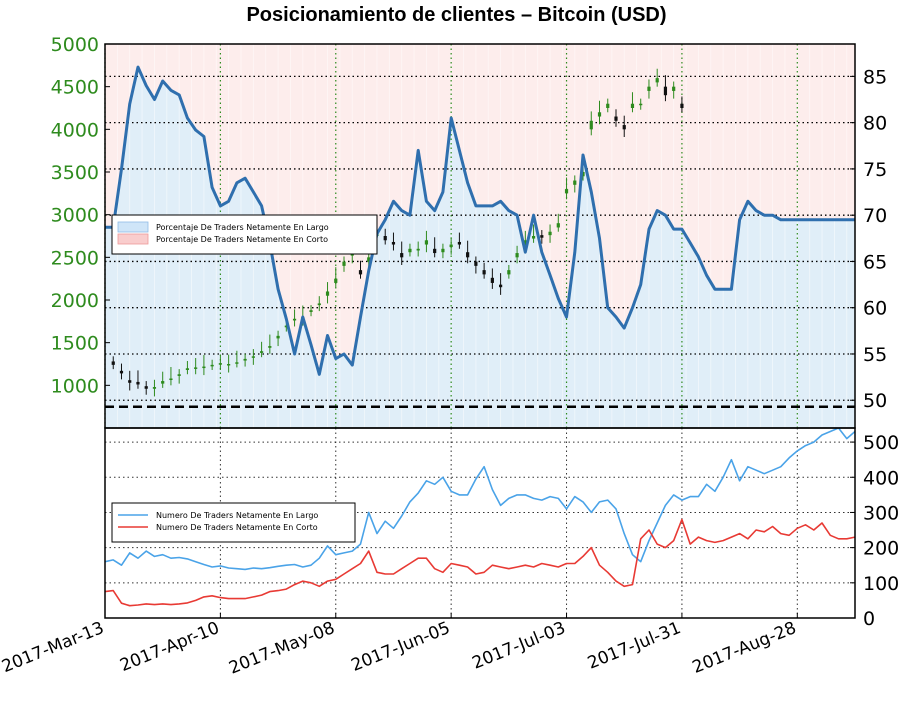 This screenshot has height=702, width=913. What do you see at coordinates (75, 344) in the screenshot?
I see `price-tick-label: 1500` at bounding box center [75, 344].